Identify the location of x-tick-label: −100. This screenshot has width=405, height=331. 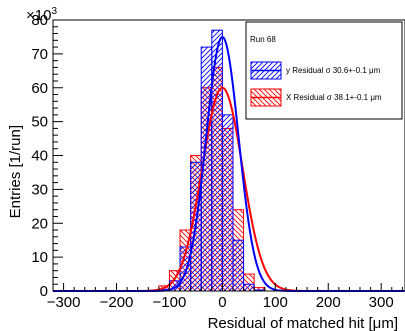
(170, 302).